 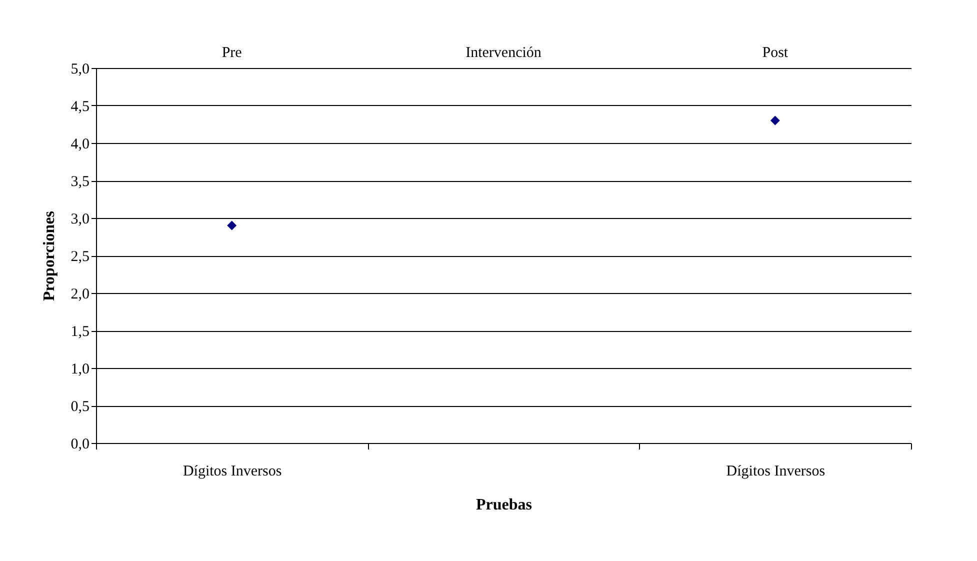 I want to click on y-tick-label: 1,5, so click(x=80, y=332).